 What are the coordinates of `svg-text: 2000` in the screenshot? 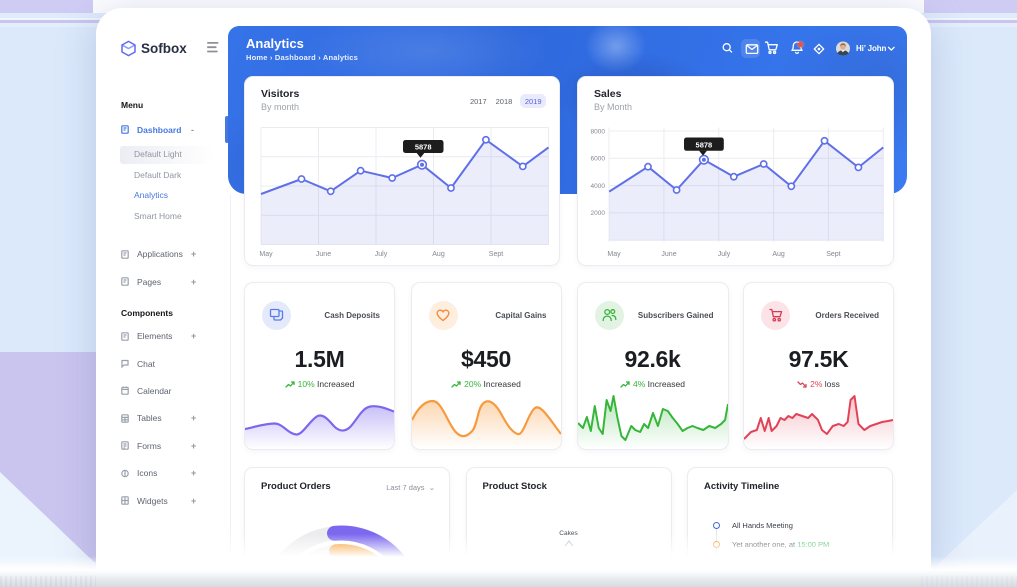 It's located at (598, 213).